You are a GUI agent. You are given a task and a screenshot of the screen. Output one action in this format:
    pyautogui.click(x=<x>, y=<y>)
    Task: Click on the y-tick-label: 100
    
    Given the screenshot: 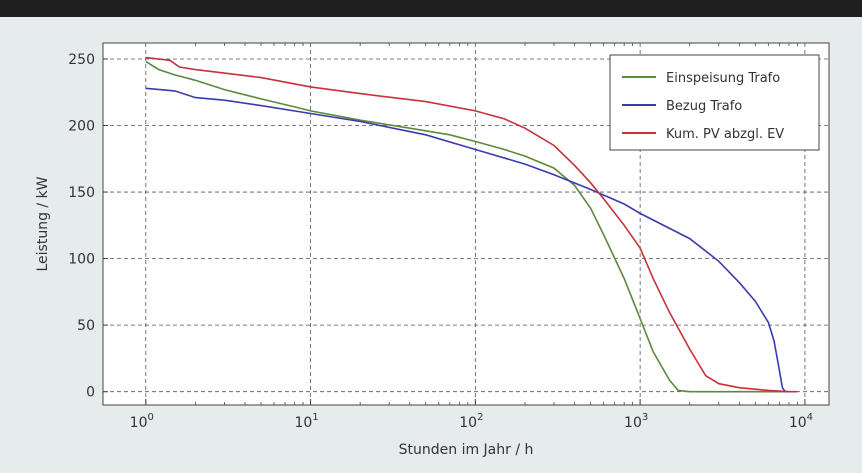 What is the action you would take?
    pyautogui.click(x=81, y=260)
    